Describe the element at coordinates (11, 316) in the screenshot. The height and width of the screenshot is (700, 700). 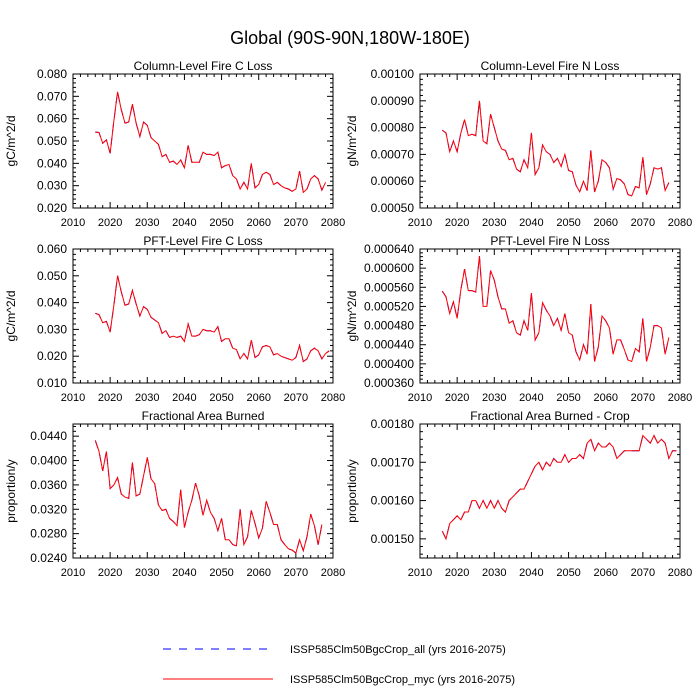
I see `y-axis-label: gC/m^2/d` at that location.